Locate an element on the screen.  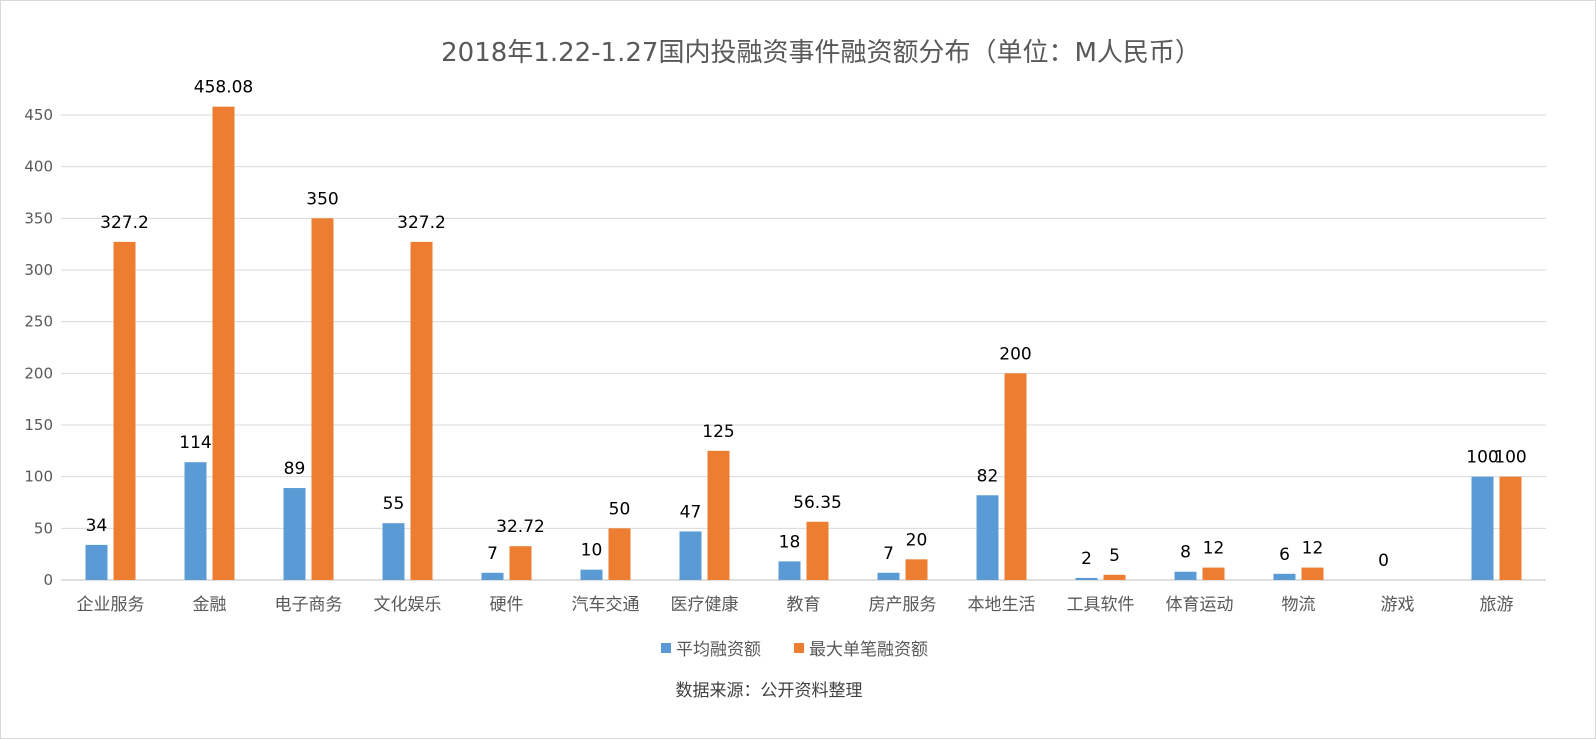
data-label: 6 is located at coordinates (1284, 555).